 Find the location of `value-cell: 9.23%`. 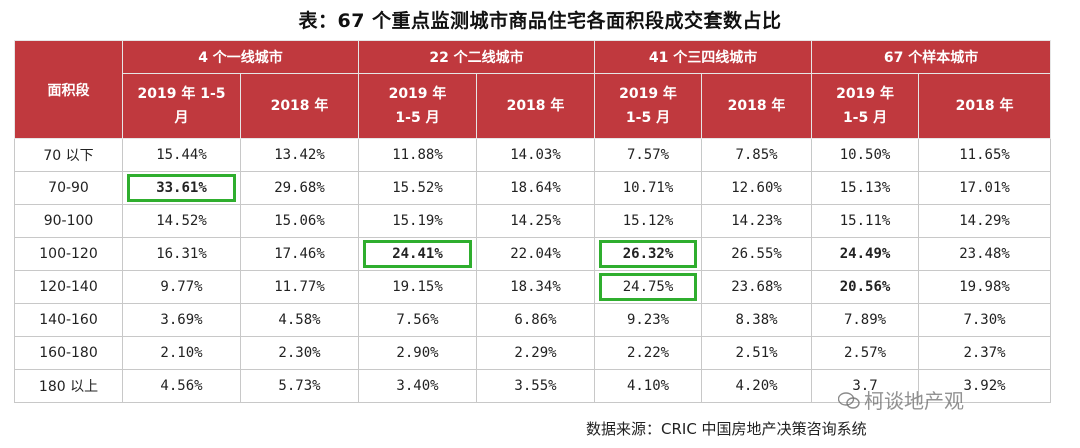

value-cell: 9.23% is located at coordinates (648, 320).